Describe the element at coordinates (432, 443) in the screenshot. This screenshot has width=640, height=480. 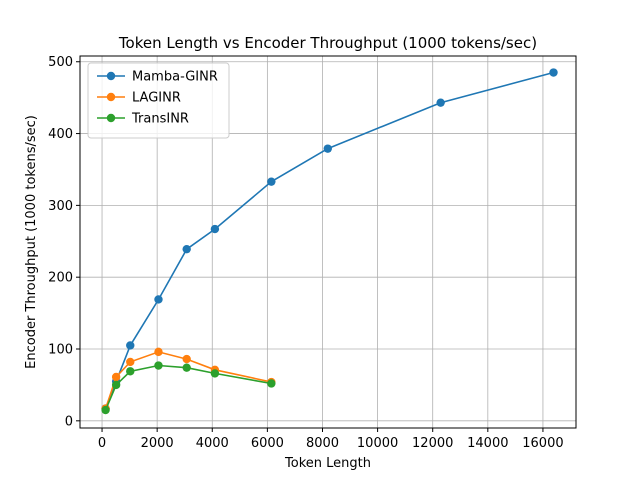
I see `x-tick-label: 12000` at that location.